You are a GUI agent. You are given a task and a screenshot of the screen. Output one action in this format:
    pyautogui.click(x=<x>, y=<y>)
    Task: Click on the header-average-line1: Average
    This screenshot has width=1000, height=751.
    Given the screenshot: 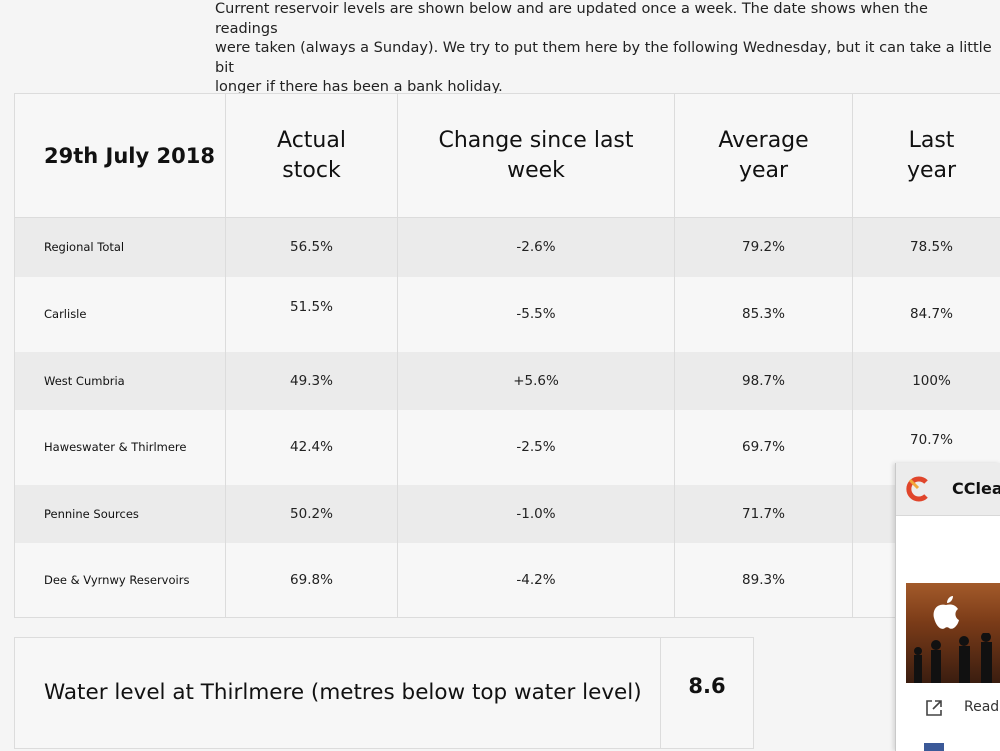 What is the action you would take?
    pyautogui.click(x=763, y=140)
    